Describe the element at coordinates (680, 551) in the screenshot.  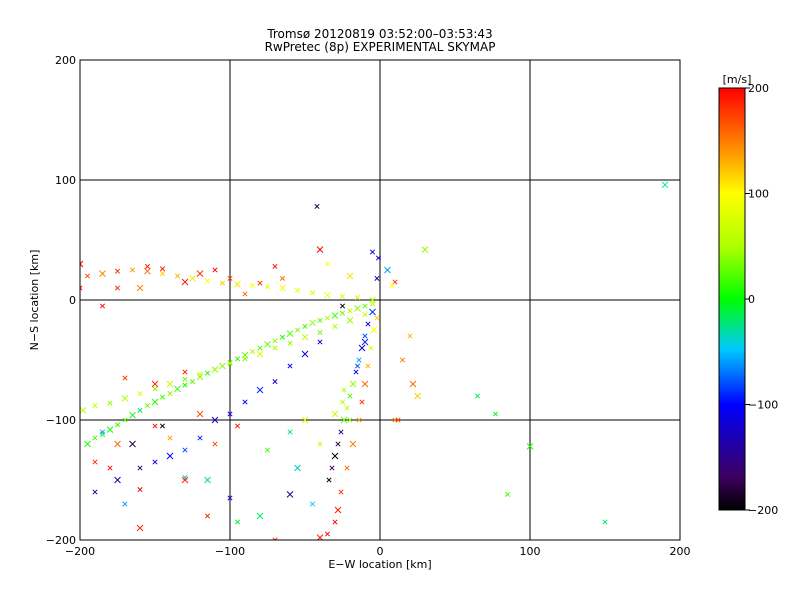
I see `x-tick-label: 200` at that location.